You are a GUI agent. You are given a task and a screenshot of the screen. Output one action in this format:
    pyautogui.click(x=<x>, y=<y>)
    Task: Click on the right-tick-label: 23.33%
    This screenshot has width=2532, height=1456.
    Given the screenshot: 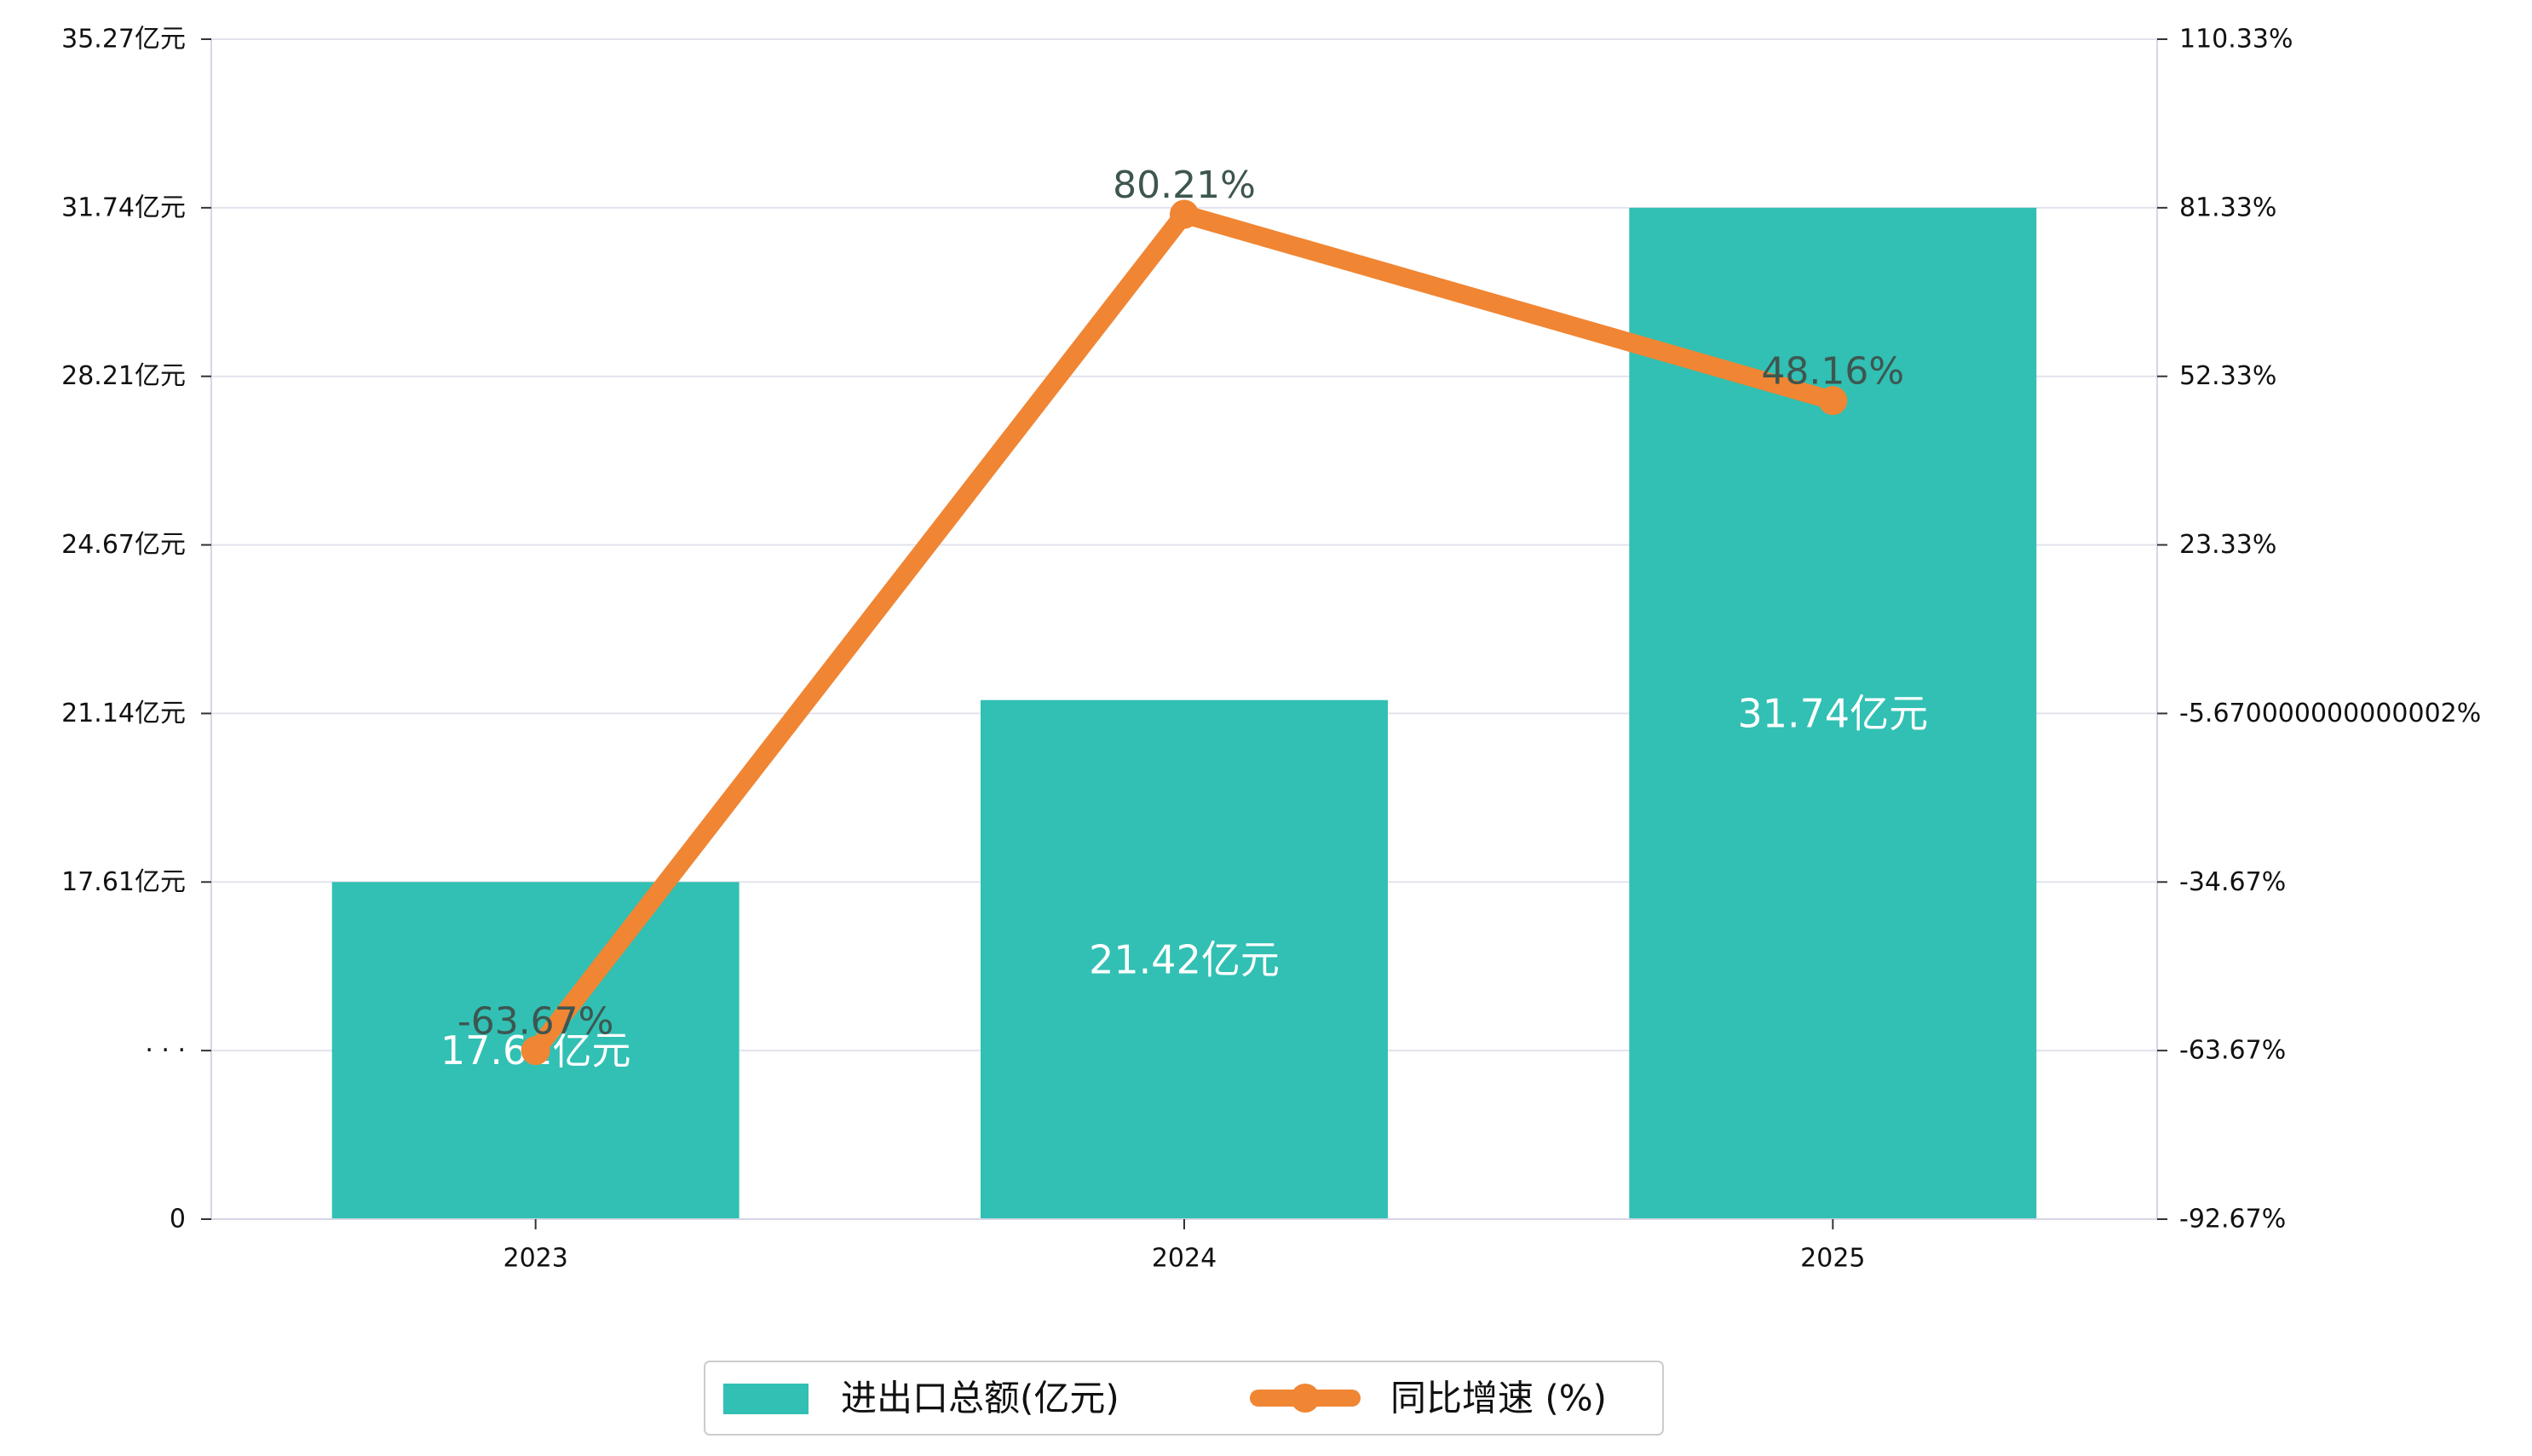 What is the action you would take?
    pyautogui.click(x=2227, y=545)
    